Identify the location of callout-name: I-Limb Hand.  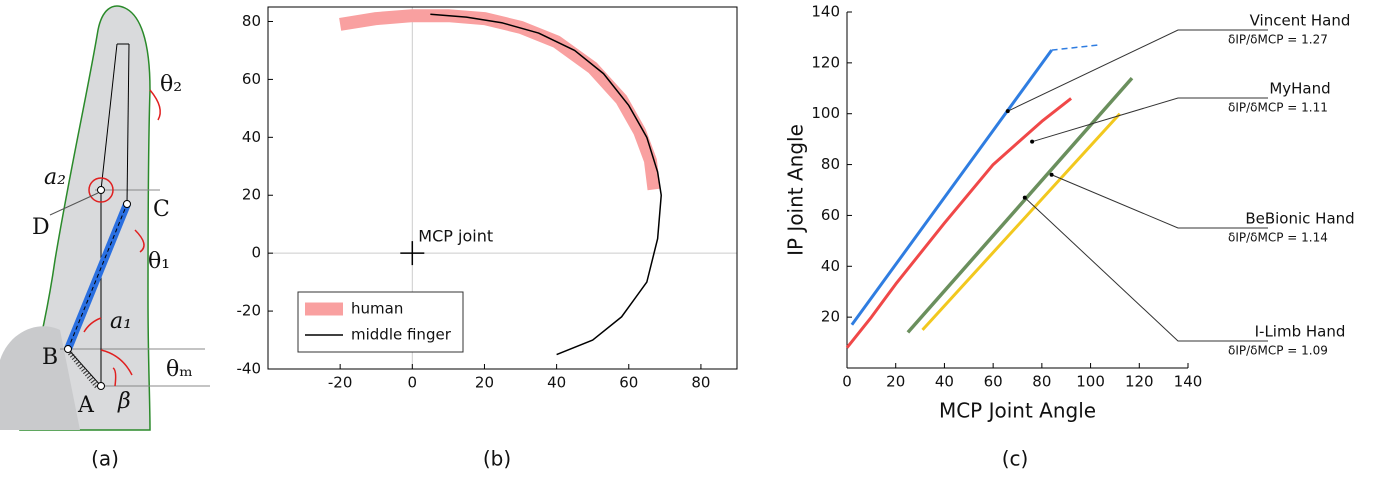
(1300, 332).